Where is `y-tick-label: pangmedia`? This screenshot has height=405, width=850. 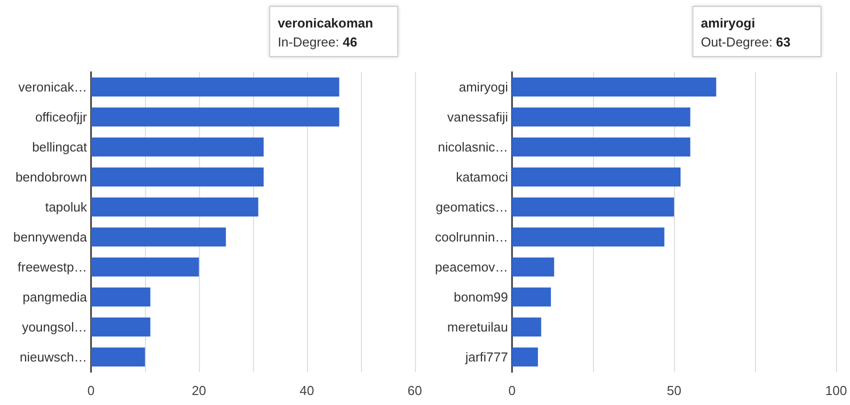 y-tick-label: pangmedia is located at coordinates (55, 297).